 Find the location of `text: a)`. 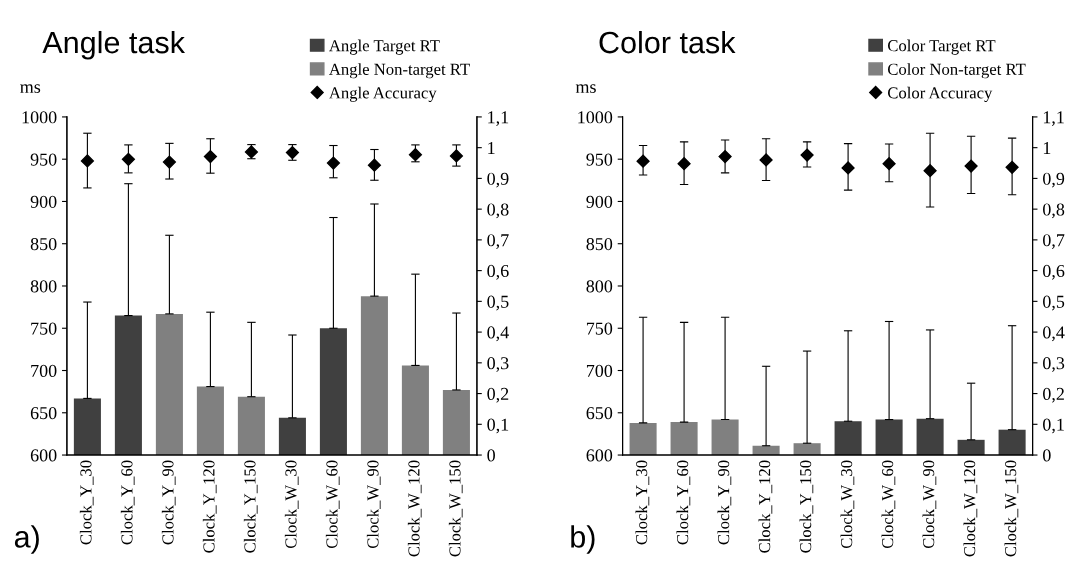

text: a) is located at coordinates (26, 539).